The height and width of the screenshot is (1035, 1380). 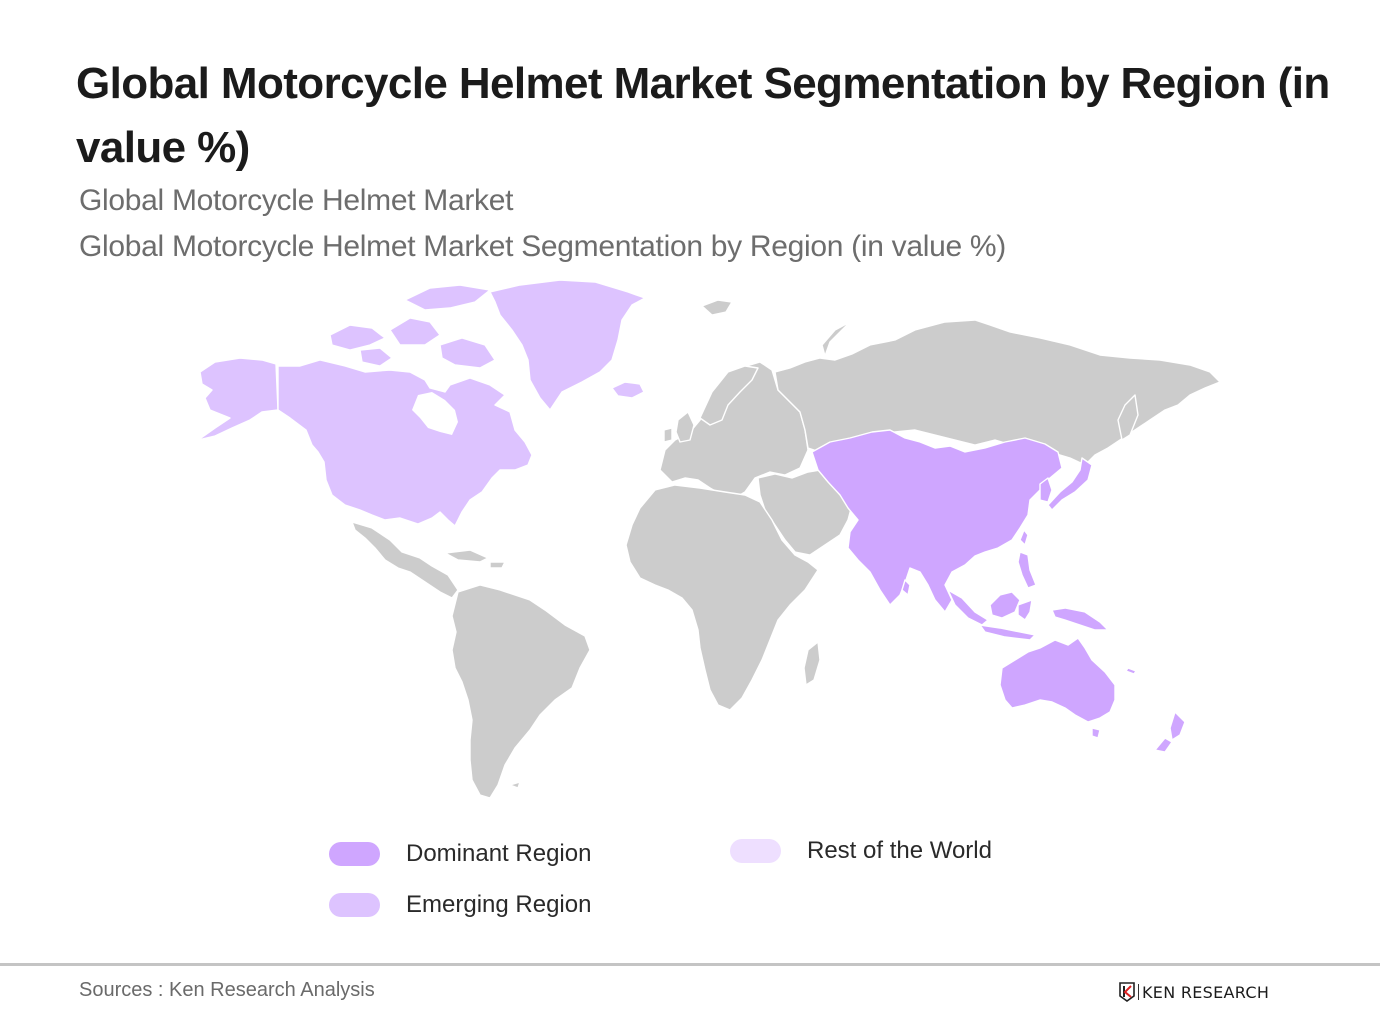 What do you see at coordinates (755, 851) in the screenshot?
I see `legend-swatch-rest-of-world` at bounding box center [755, 851].